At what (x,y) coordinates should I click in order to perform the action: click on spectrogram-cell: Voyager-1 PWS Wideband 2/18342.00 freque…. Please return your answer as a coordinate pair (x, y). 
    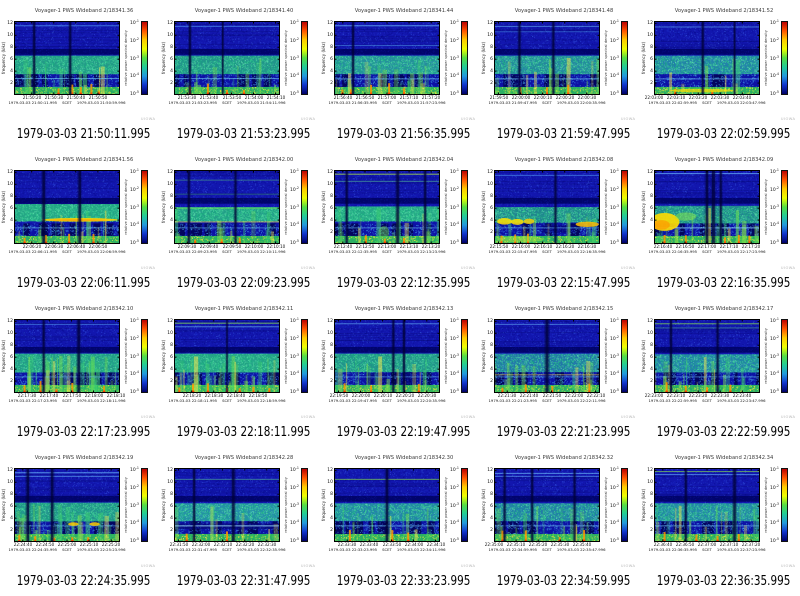
    Looking at the image, I should click on (240, 223).